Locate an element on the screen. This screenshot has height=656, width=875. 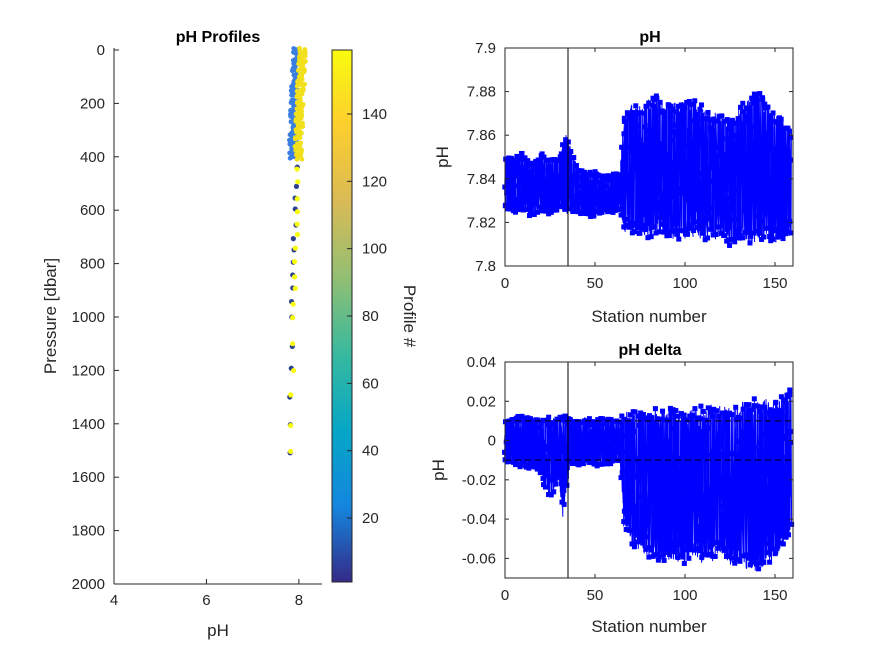
ph-x-tick-label: 150 is located at coordinates (774, 283).